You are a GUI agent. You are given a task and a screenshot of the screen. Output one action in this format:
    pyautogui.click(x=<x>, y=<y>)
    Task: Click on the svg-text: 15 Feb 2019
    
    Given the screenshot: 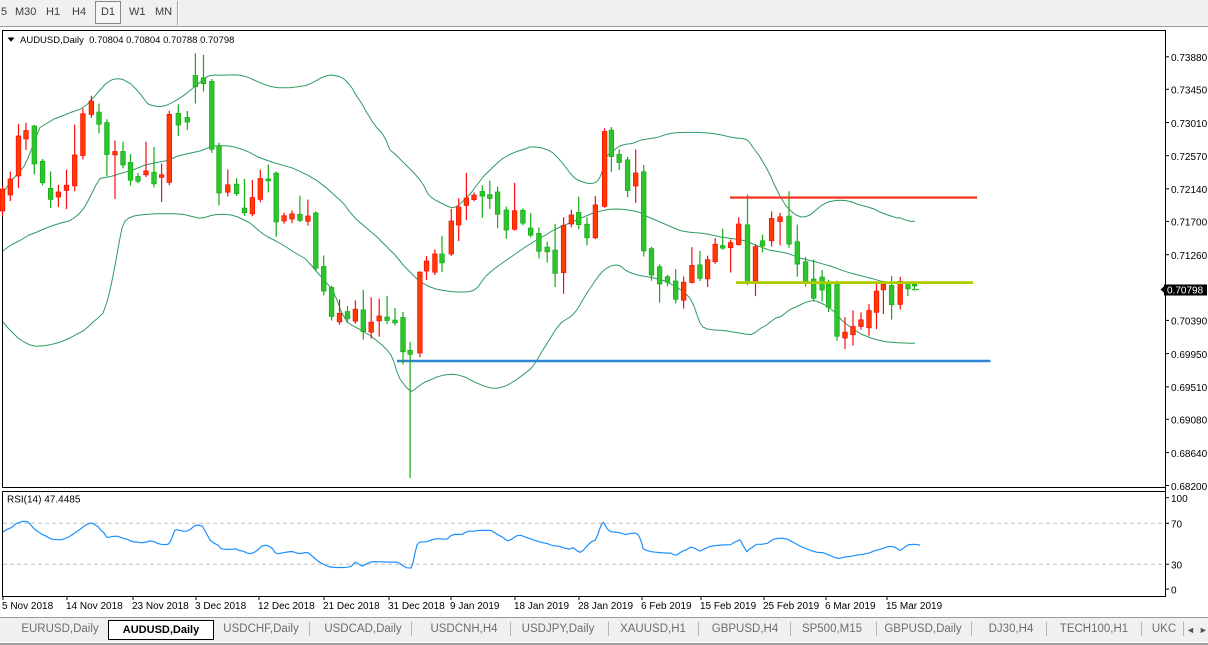 What is the action you would take?
    pyautogui.click(x=728, y=606)
    